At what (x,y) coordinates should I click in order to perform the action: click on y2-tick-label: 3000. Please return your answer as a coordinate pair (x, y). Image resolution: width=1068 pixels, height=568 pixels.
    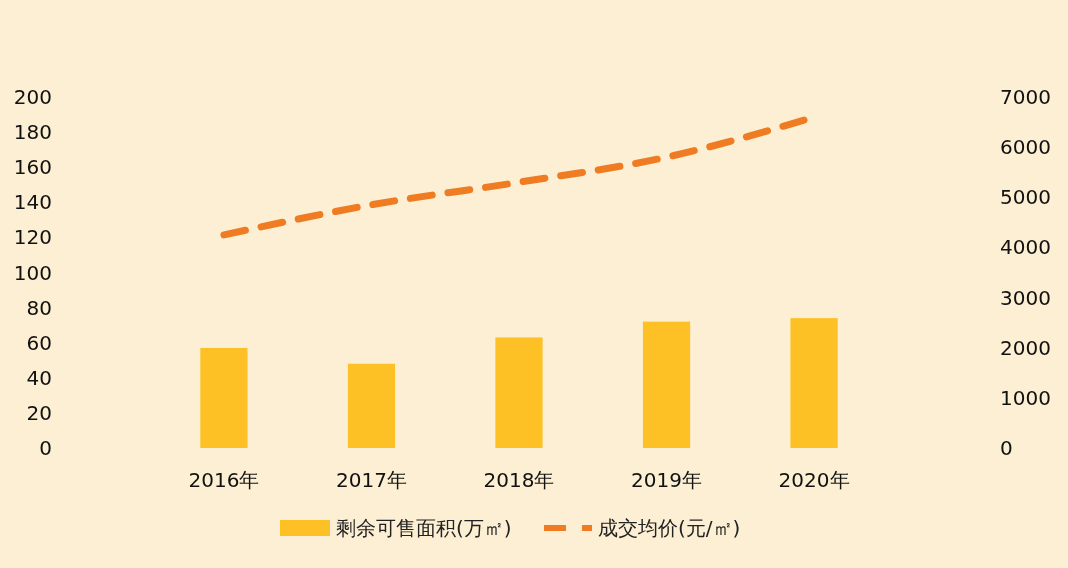
    Looking at the image, I should click on (1025, 297).